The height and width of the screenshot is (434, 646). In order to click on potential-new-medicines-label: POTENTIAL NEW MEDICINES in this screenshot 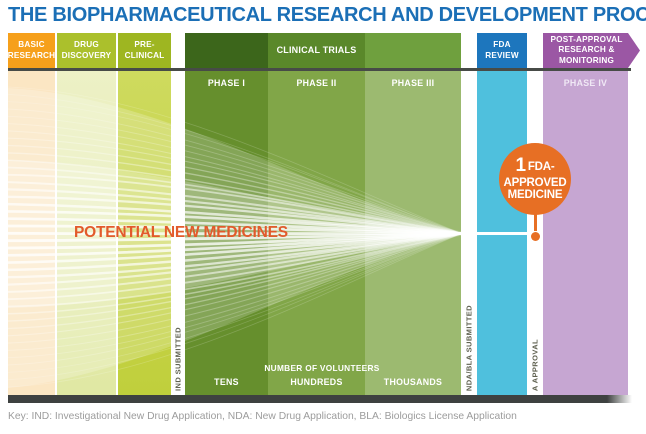, I will do `click(181, 232)`.